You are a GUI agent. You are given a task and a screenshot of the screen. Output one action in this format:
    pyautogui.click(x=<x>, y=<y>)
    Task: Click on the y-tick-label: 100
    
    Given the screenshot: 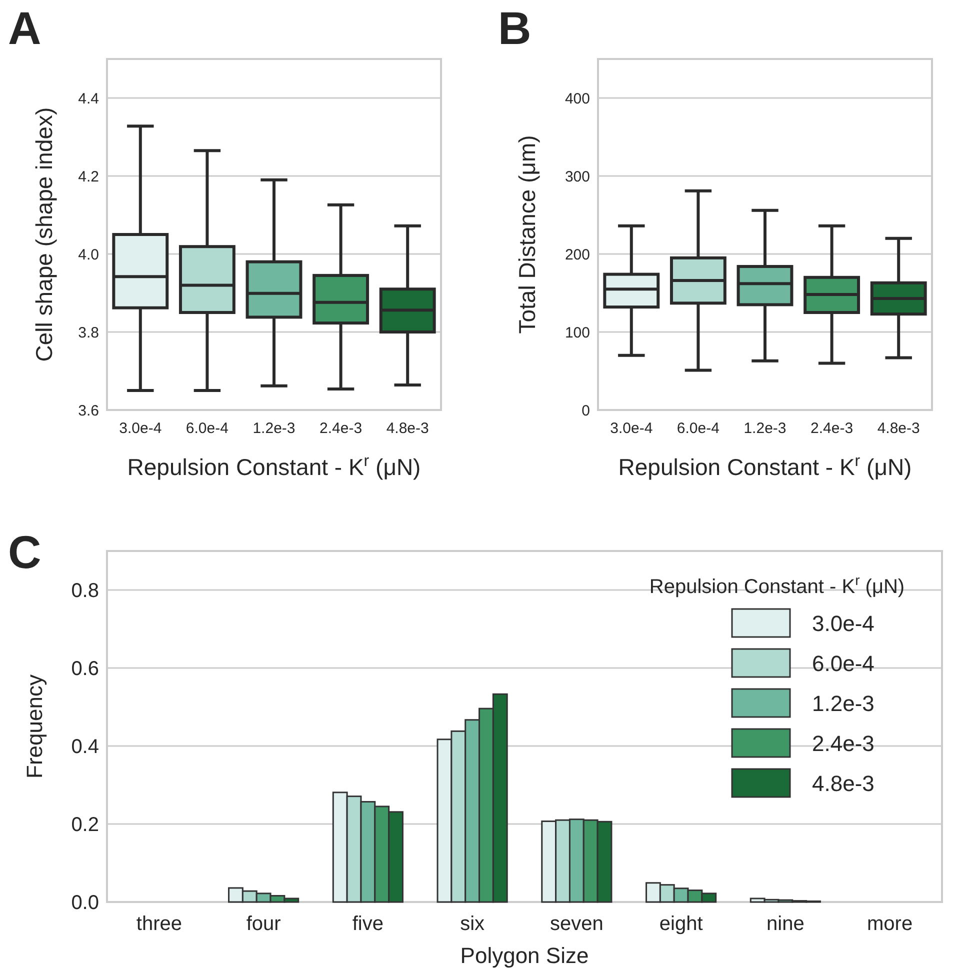 What is the action you would take?
    pyautogui.click(x=577, y=333)
    